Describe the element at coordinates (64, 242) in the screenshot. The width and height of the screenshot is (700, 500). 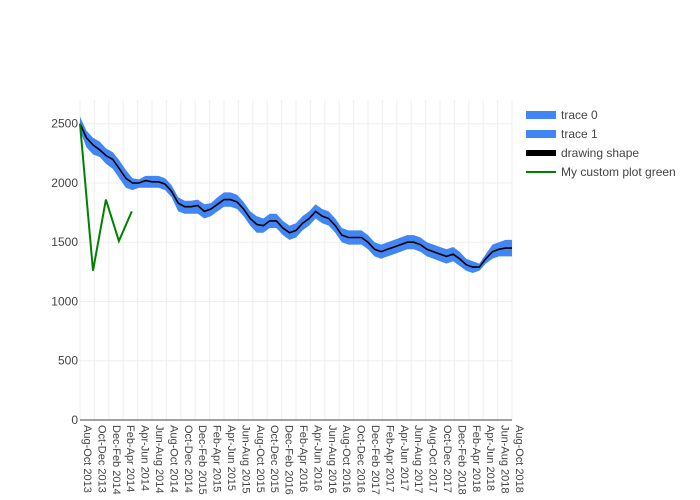
I see `y-tick-label: 1500` at that location.